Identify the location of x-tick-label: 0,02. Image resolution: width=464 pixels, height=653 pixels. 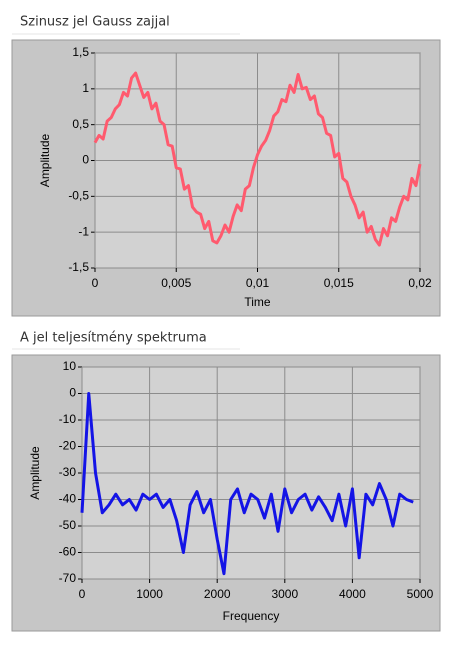
(420, 283).